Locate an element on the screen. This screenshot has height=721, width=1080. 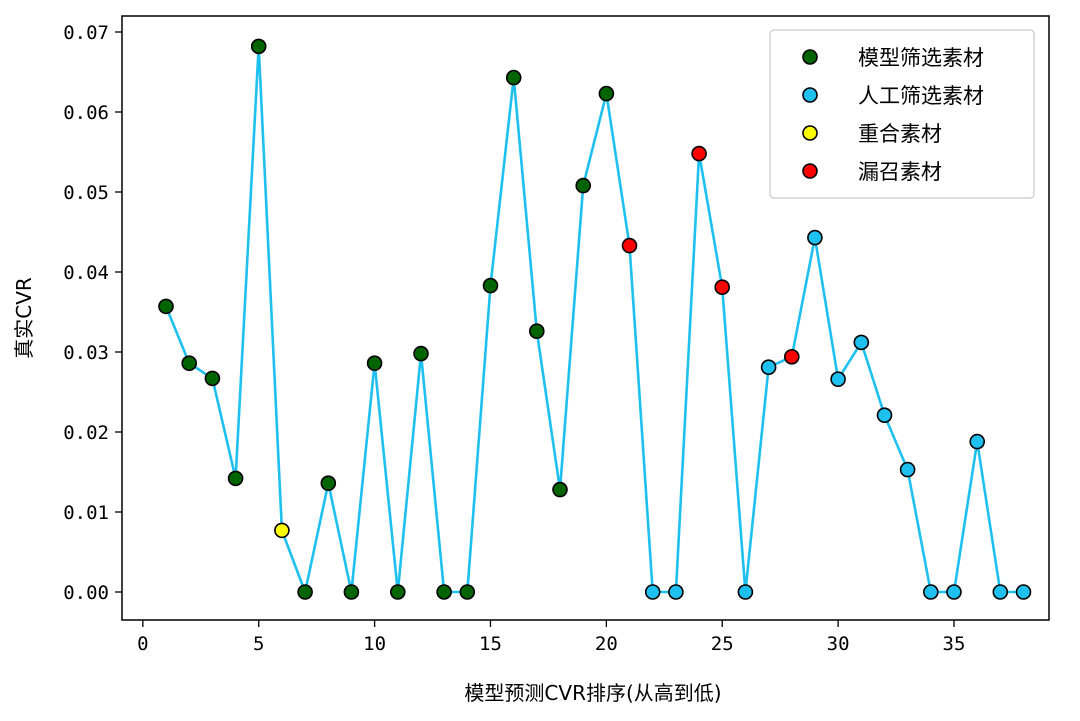
x-tick-label: 10 is located at coordinates (374, 644).